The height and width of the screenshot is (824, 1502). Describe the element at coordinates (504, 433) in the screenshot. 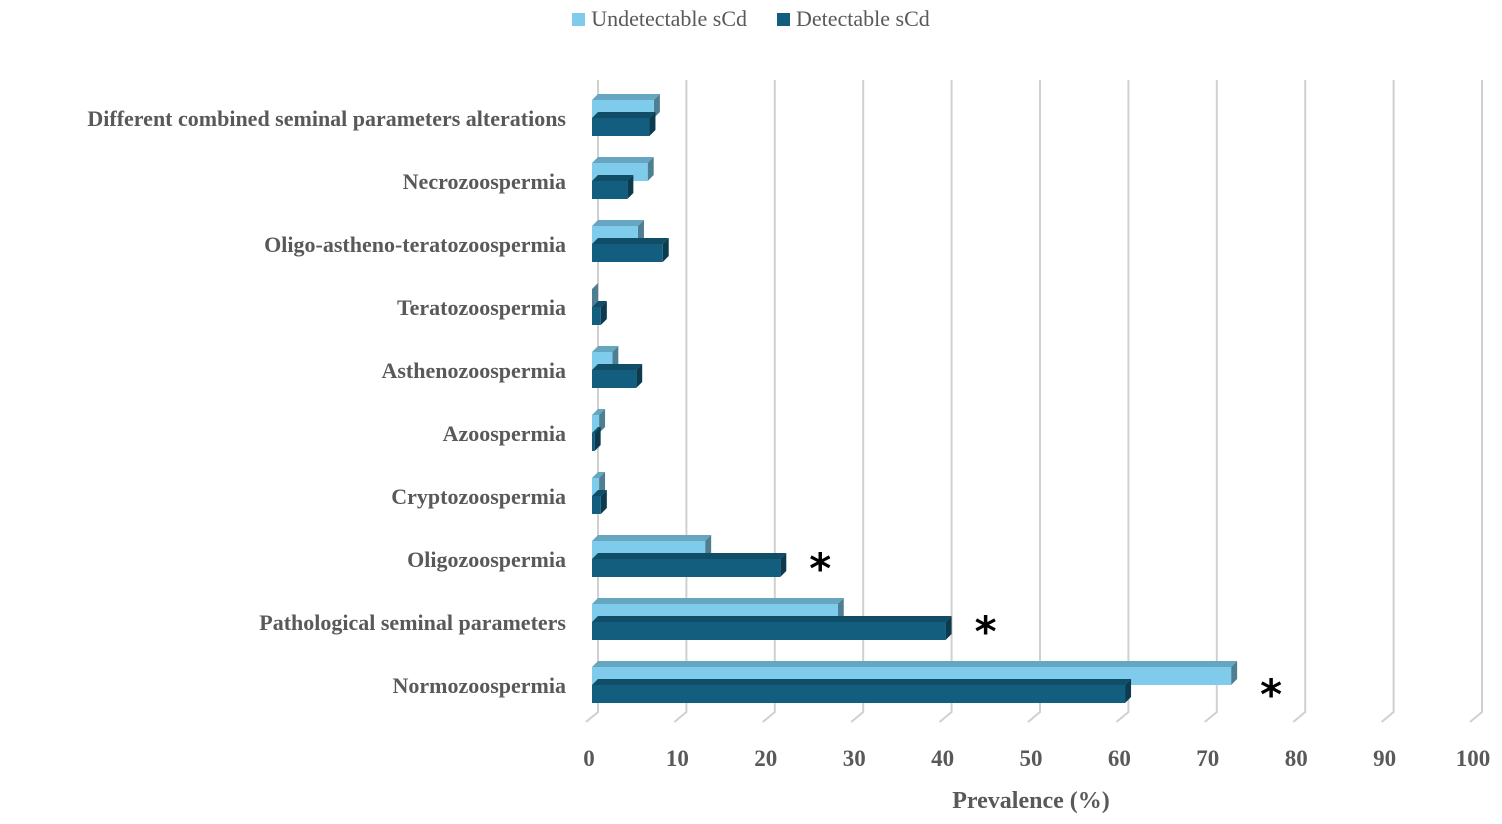

I see `category-label: Azoospermia` at that location.